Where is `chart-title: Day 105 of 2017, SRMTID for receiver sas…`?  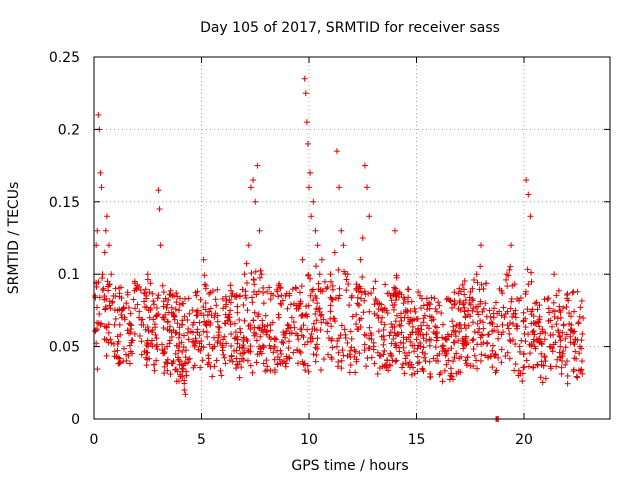
chart-title: Day 105 of 2017, SRMTID for receiver sas… is located at coordinates (350, 28).